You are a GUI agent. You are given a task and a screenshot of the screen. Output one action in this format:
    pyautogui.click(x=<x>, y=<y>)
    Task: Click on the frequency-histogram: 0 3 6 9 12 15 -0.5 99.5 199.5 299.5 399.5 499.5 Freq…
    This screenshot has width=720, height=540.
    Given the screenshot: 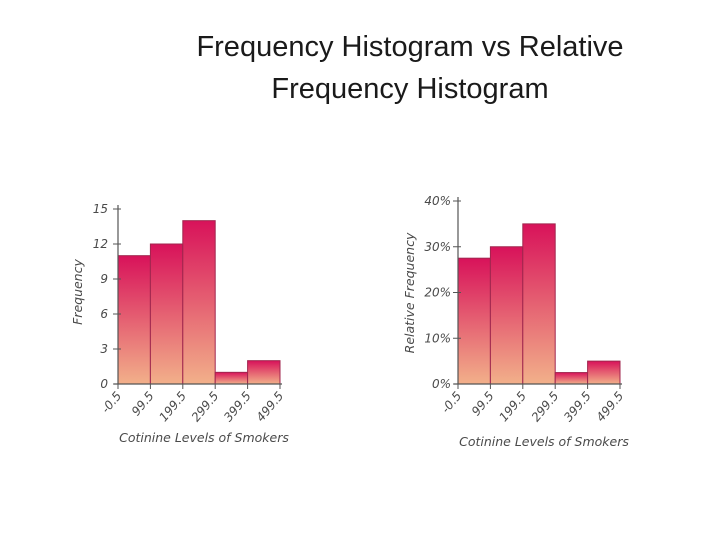 What is the action you would take?
    pyautogui.click(x=179, y=323)
    